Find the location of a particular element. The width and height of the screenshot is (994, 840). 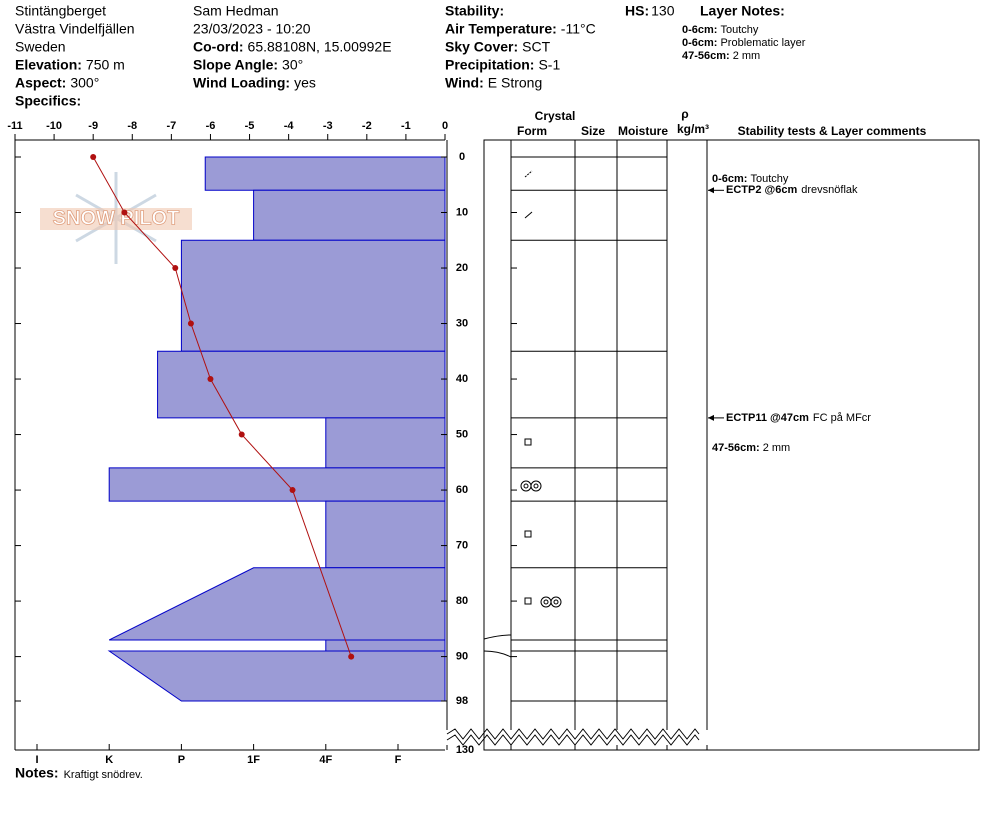

x-tick-label: -4 is located at coordinates (289, 126).